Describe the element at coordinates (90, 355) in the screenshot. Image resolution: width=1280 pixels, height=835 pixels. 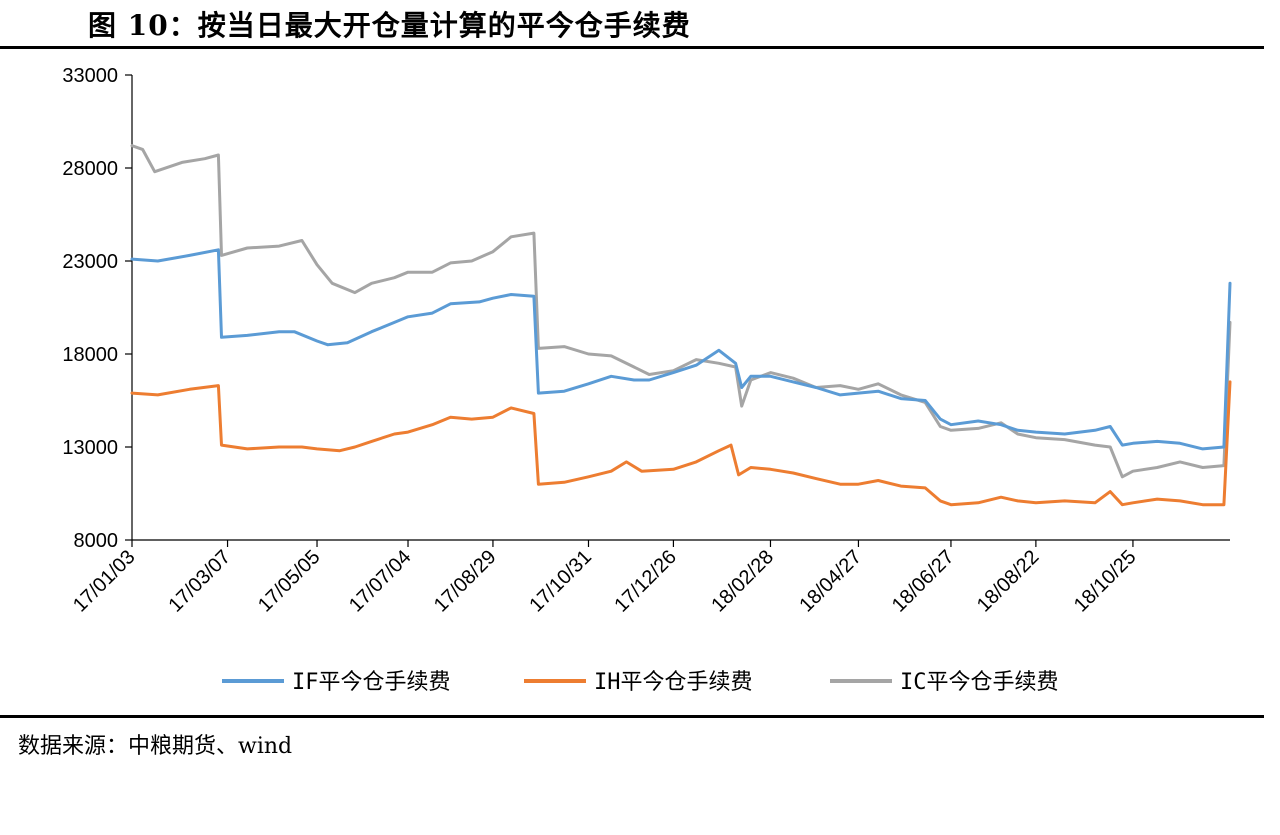
I see `y-tick-label: 18000` at that location.